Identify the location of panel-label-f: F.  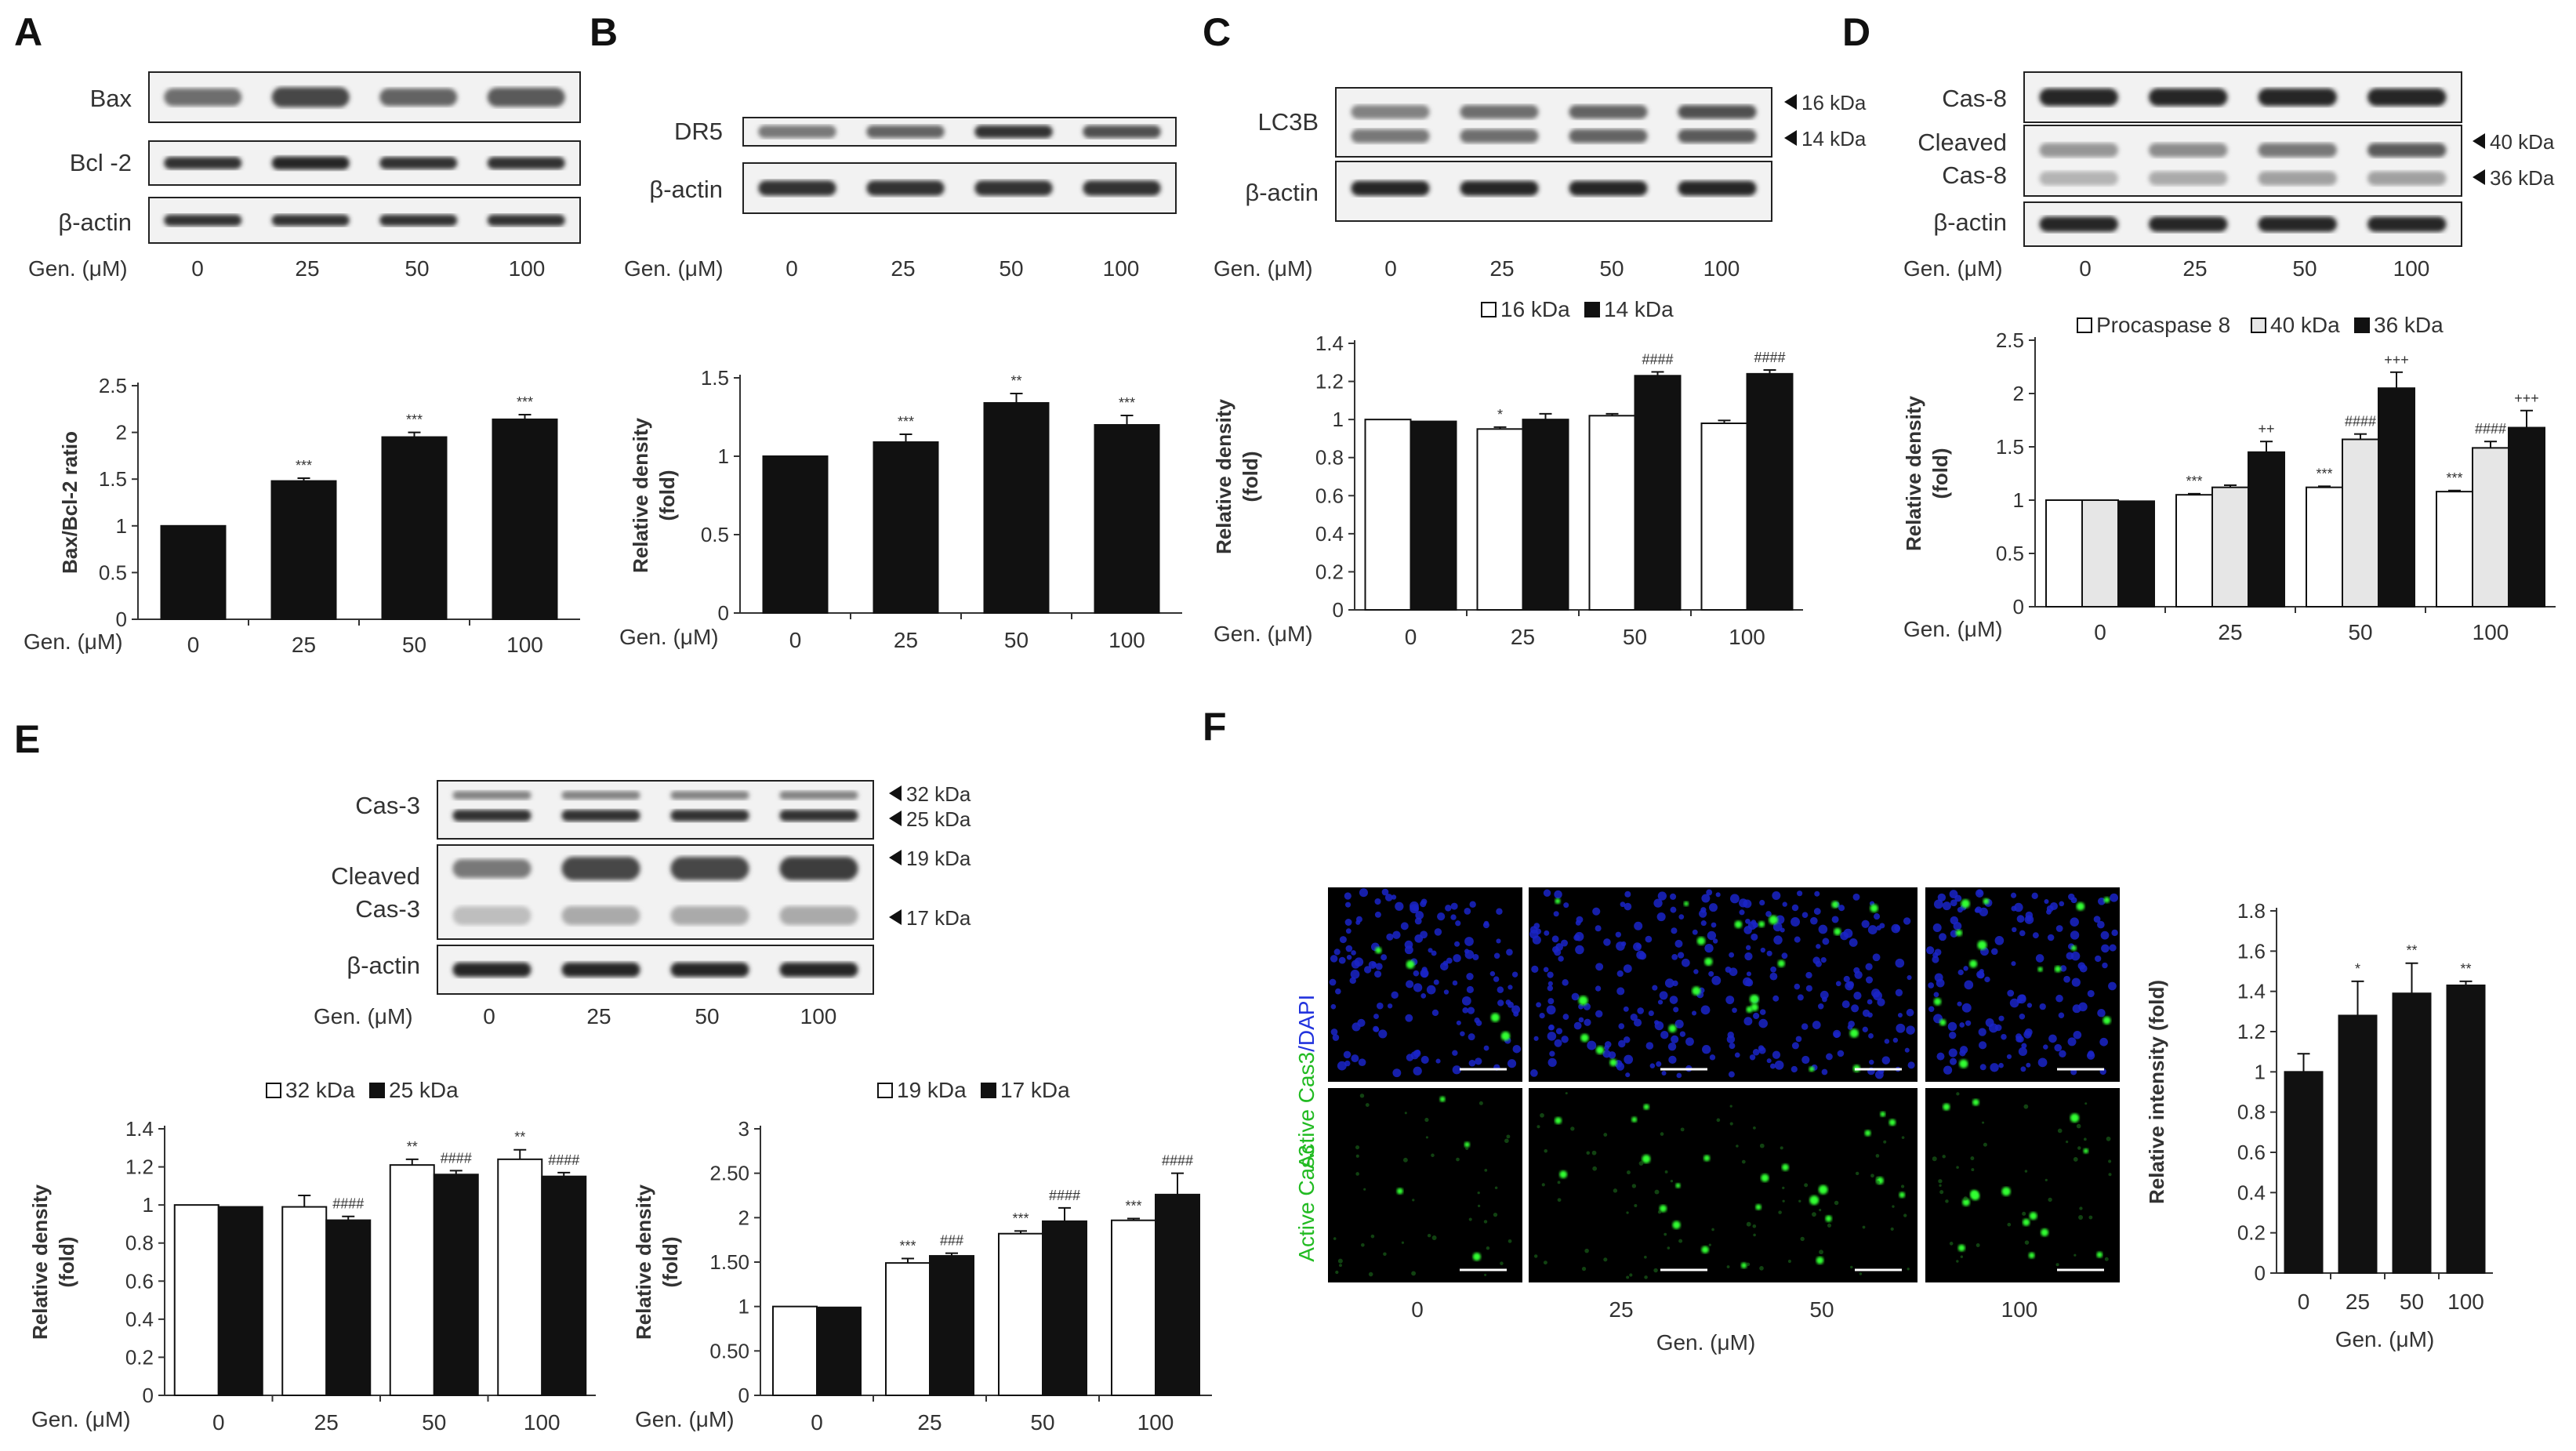
(1215, 727).